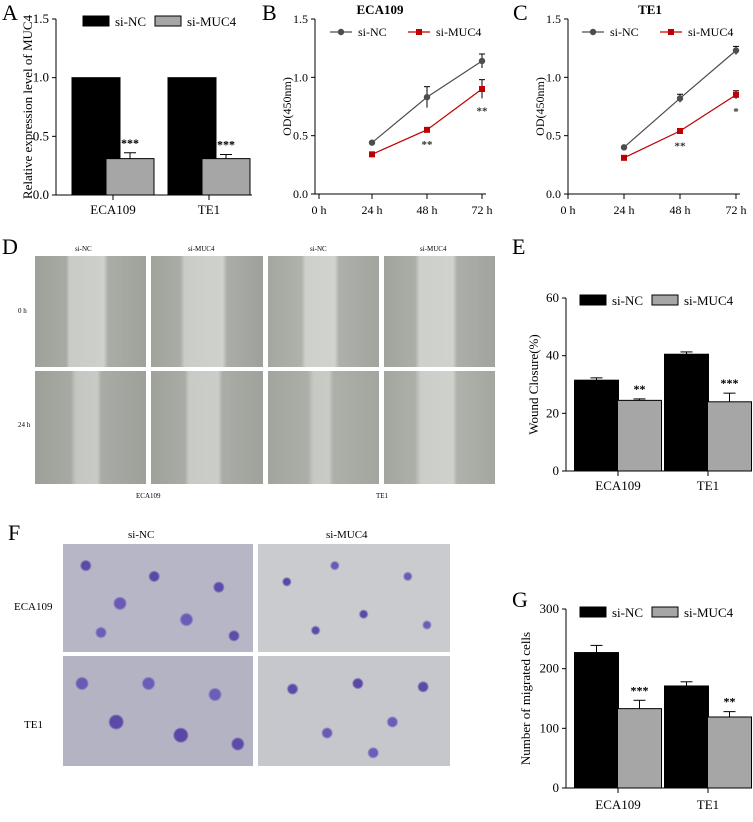 This screenshot has width=753, height=822. I want to click on chart-E-y-tick-label: 60, so click(552, 297).